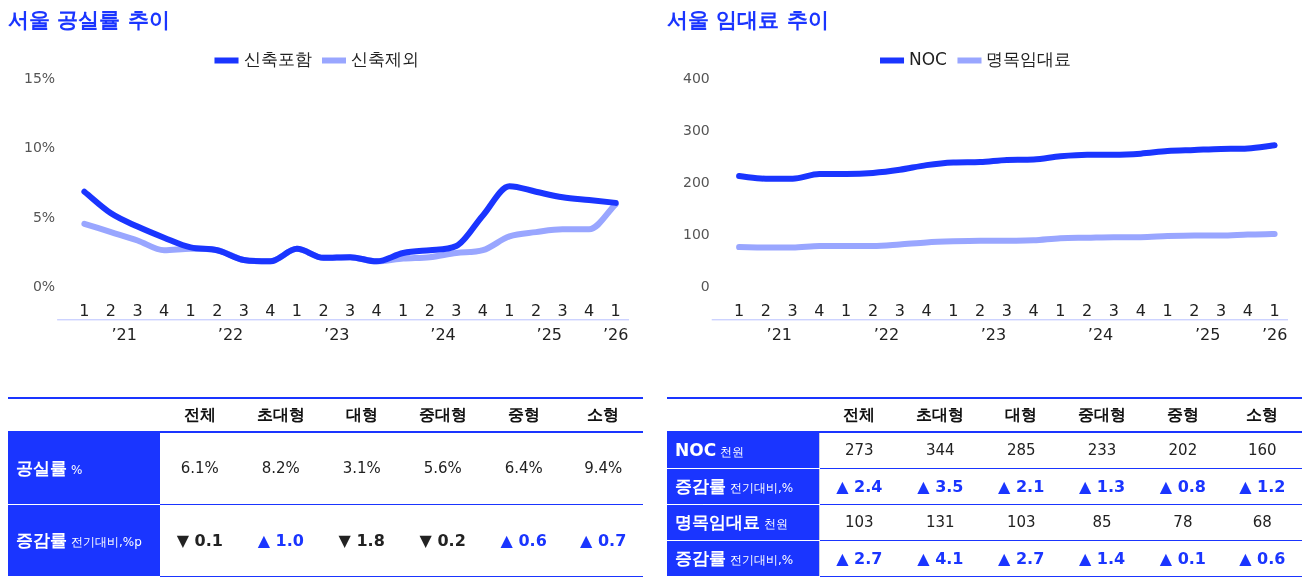 The height and width of the screenshot is (580, 1310). Describe the element at coordinates (696, 129) in the screenshot. I see `y-tick-label: 300` at that location.